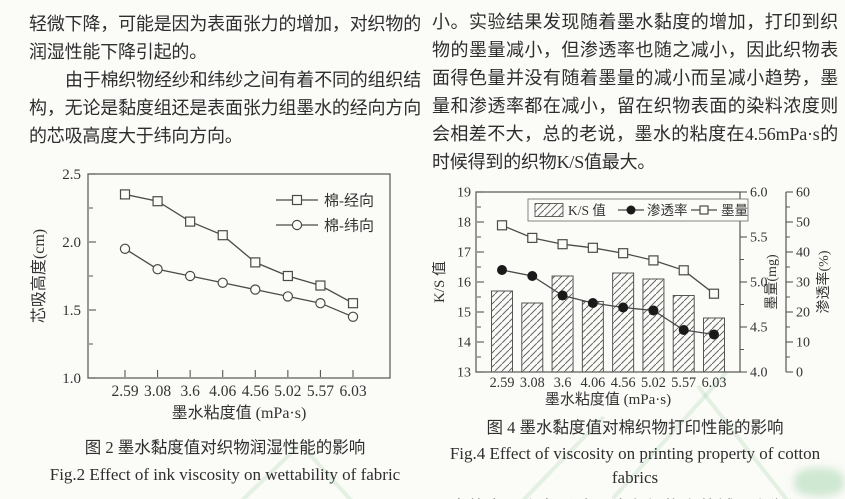  I want to click on svg-text: 19, so click(464, 193).